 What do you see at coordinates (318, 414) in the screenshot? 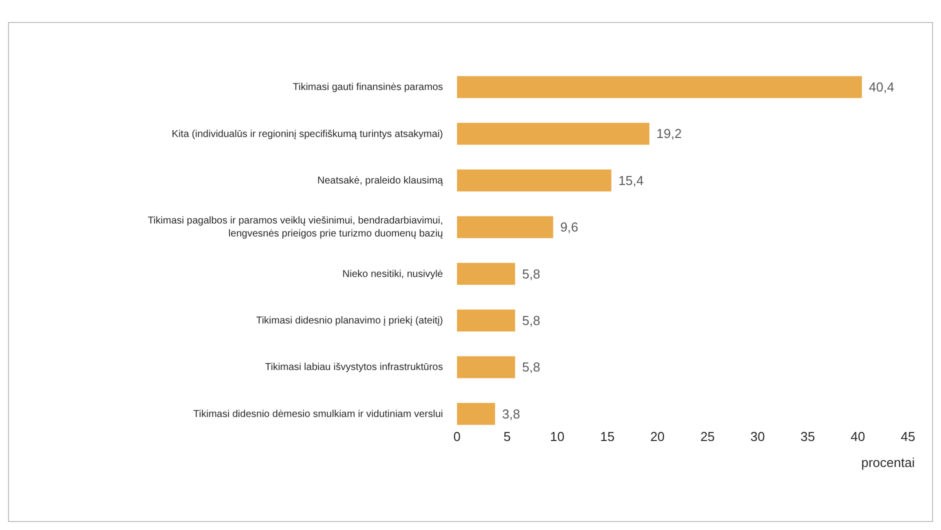
I see `y-tick-label: Tikimasi didesnio dėmesio smulkiam ir vidutiniam verslui` at bounding box center [318, 414].